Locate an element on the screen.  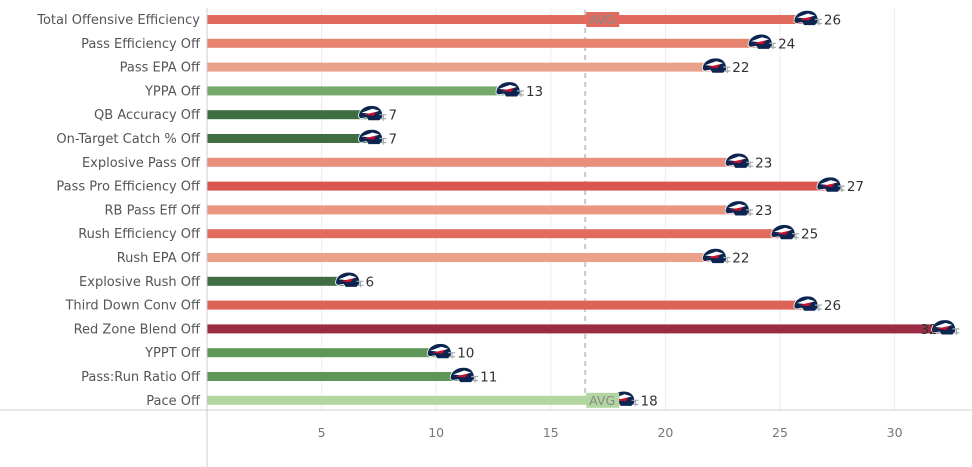
category-label: Total Offensive Efficiency is located at coordinates (118, 20).